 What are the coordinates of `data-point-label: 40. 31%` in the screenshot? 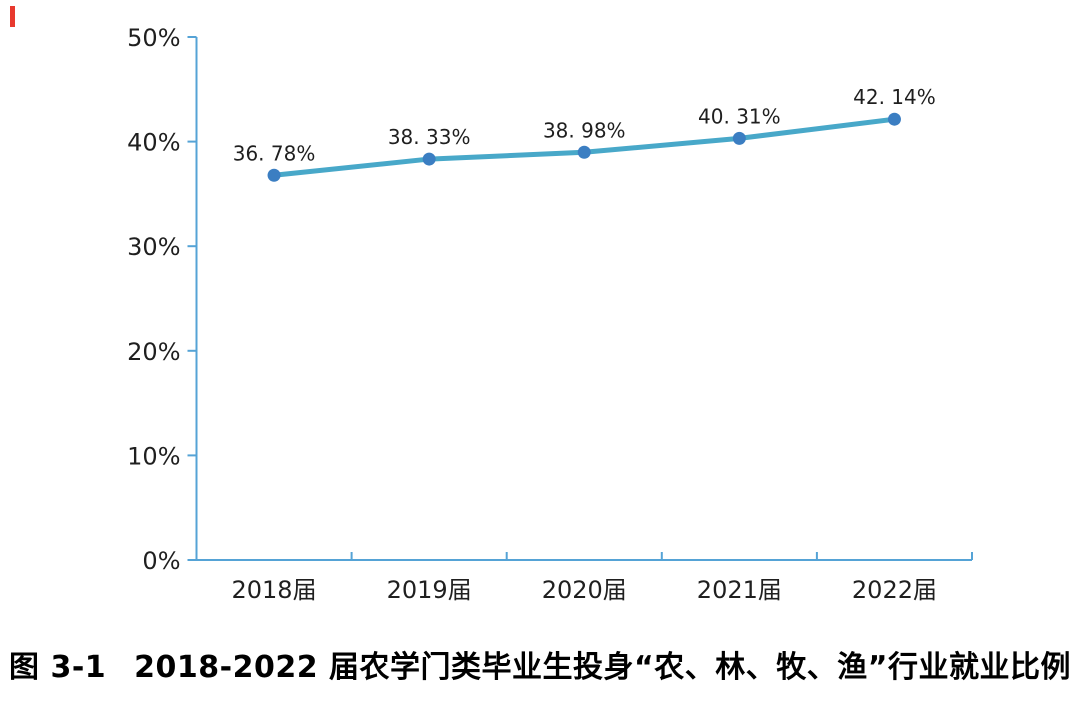 It's located at (739, 116).